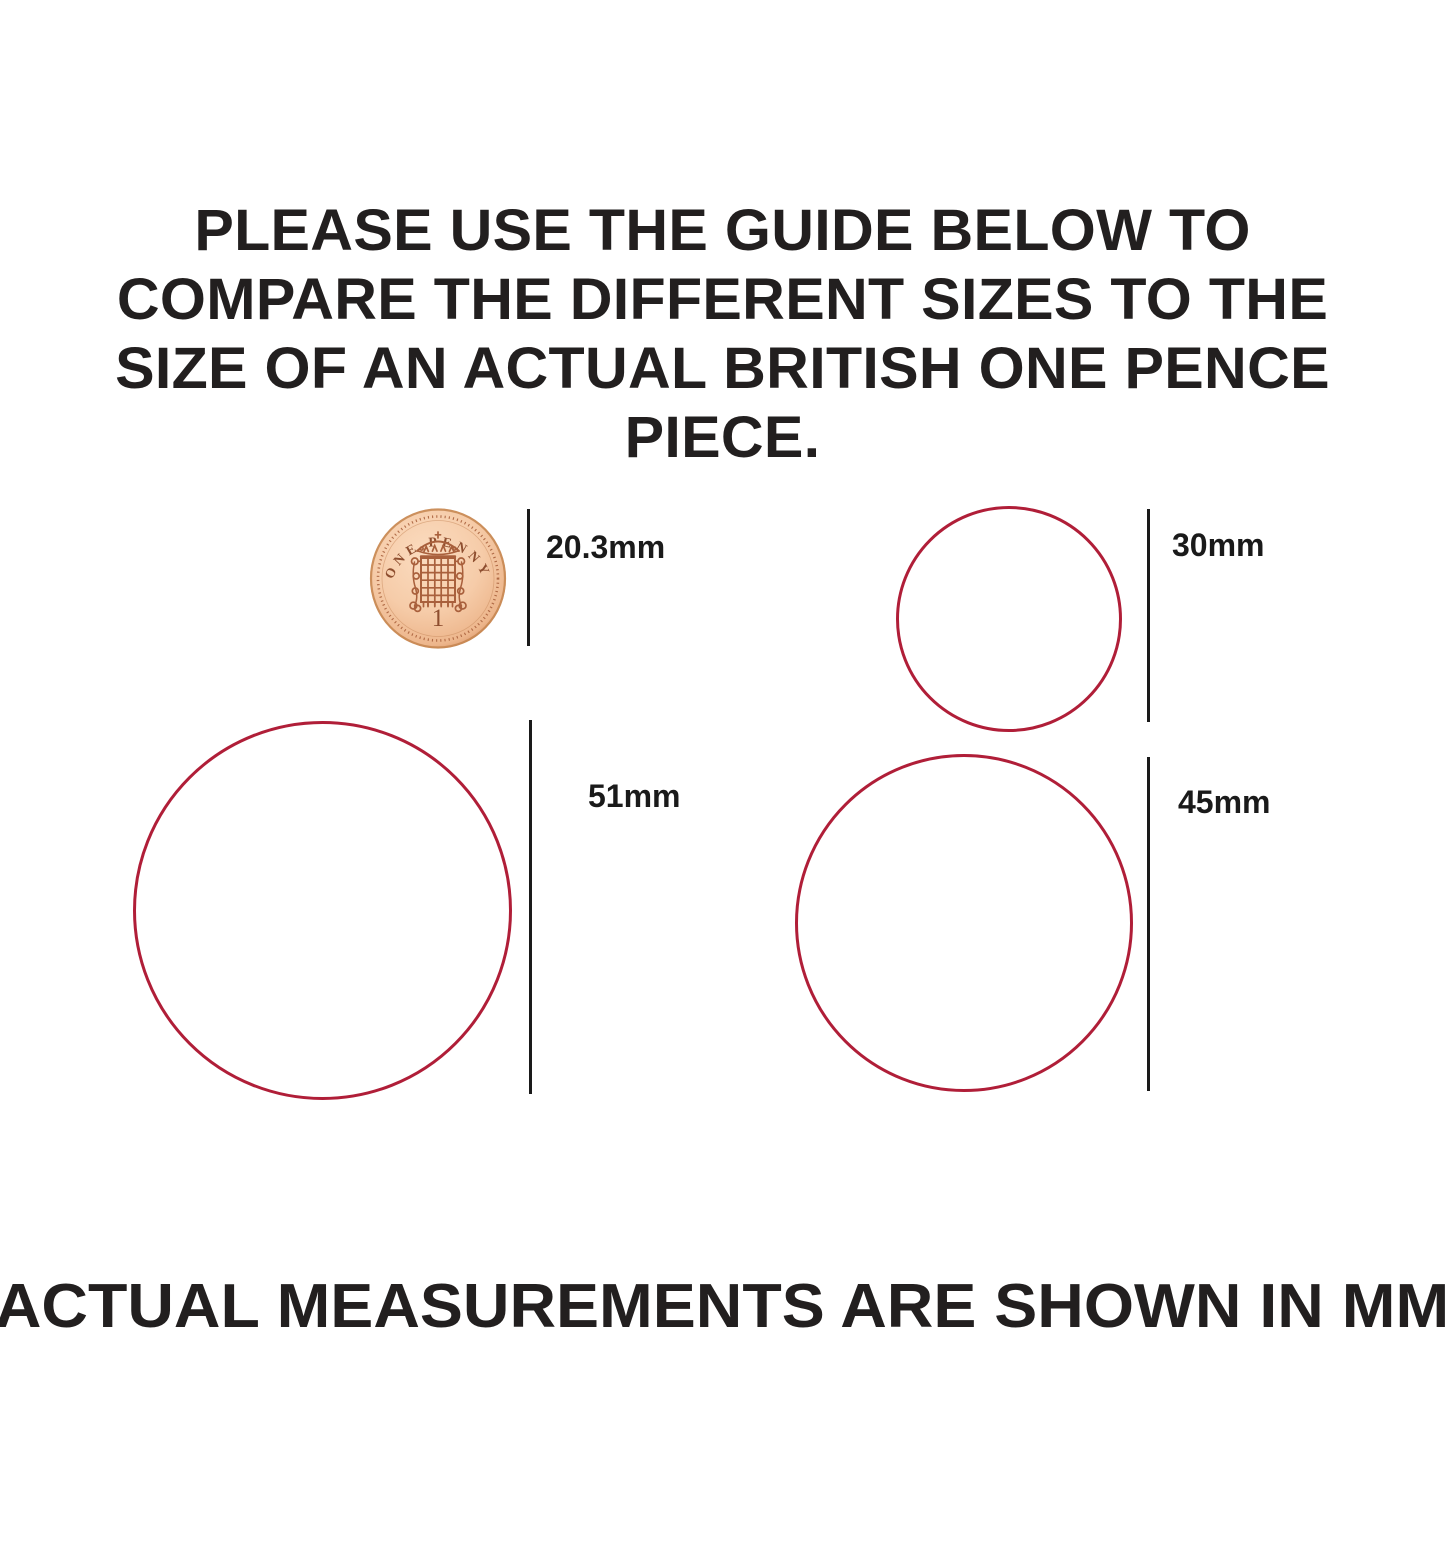 The image size is (1445, 1555). Describe the element at coordinates (1224, 802) in the screenshot. I see `measure-label-45mm: 45mm` at that location.